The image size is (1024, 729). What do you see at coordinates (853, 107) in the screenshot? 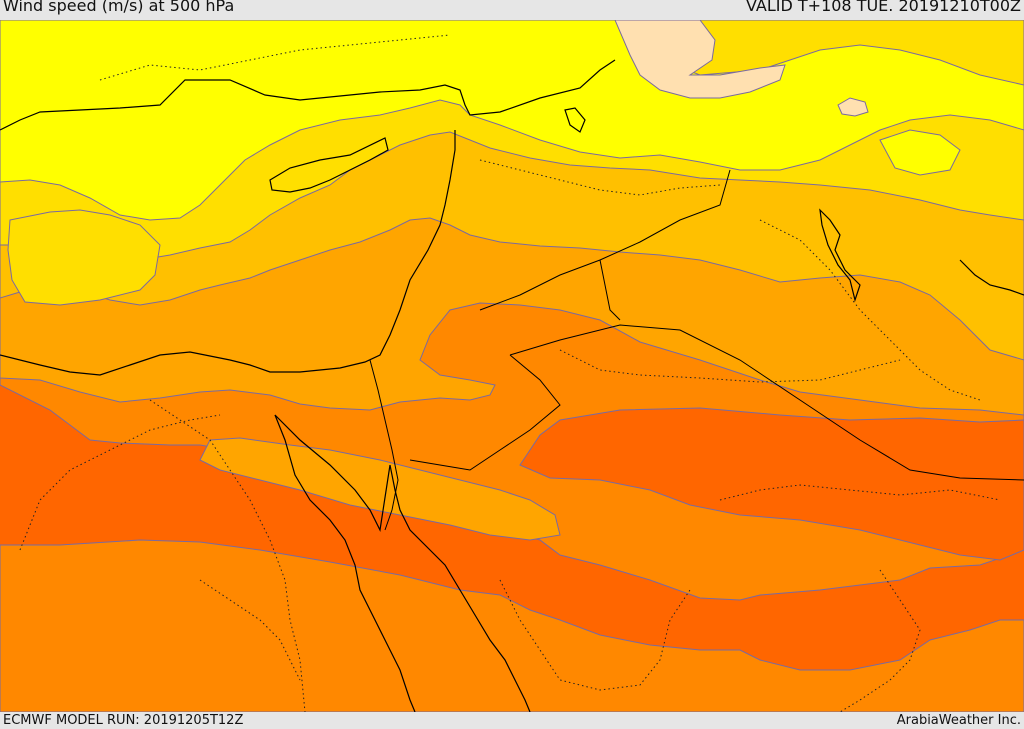
I see `band-palest-spot` at bounding box center [853, 107].